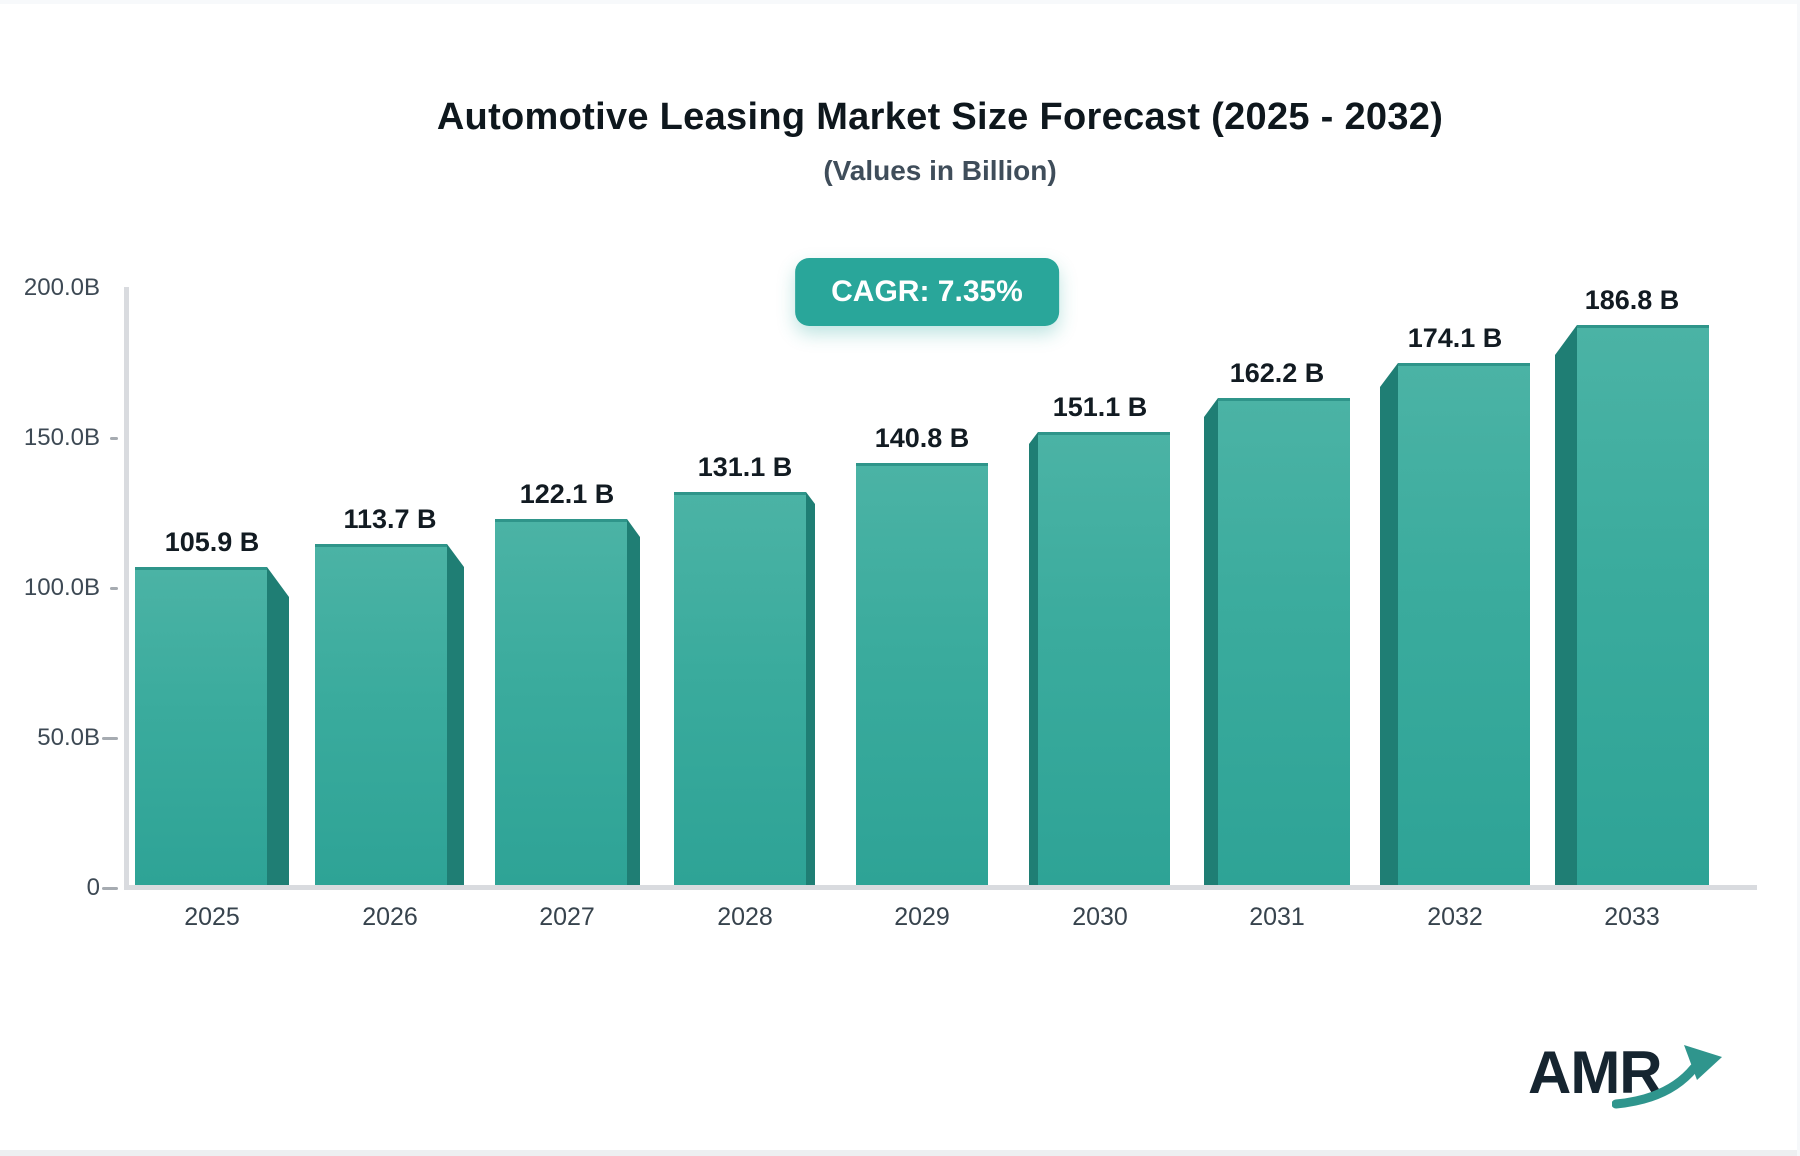 Image resolution: width=1800 pixels, height=1156 pixels. I want to click on y-axis-label: 150.0B, so click(61, 437).